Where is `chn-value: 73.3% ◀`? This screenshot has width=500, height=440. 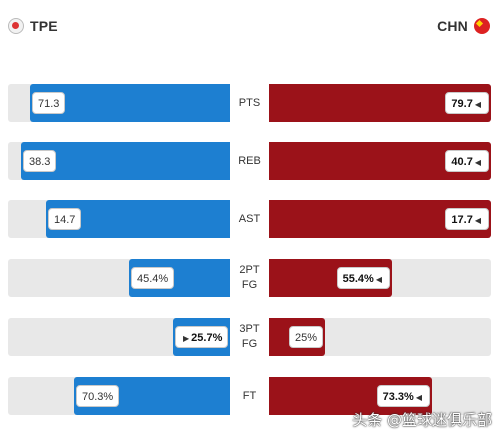 chn-value: 73.3% ◀ is located at coordinates (403, 396).